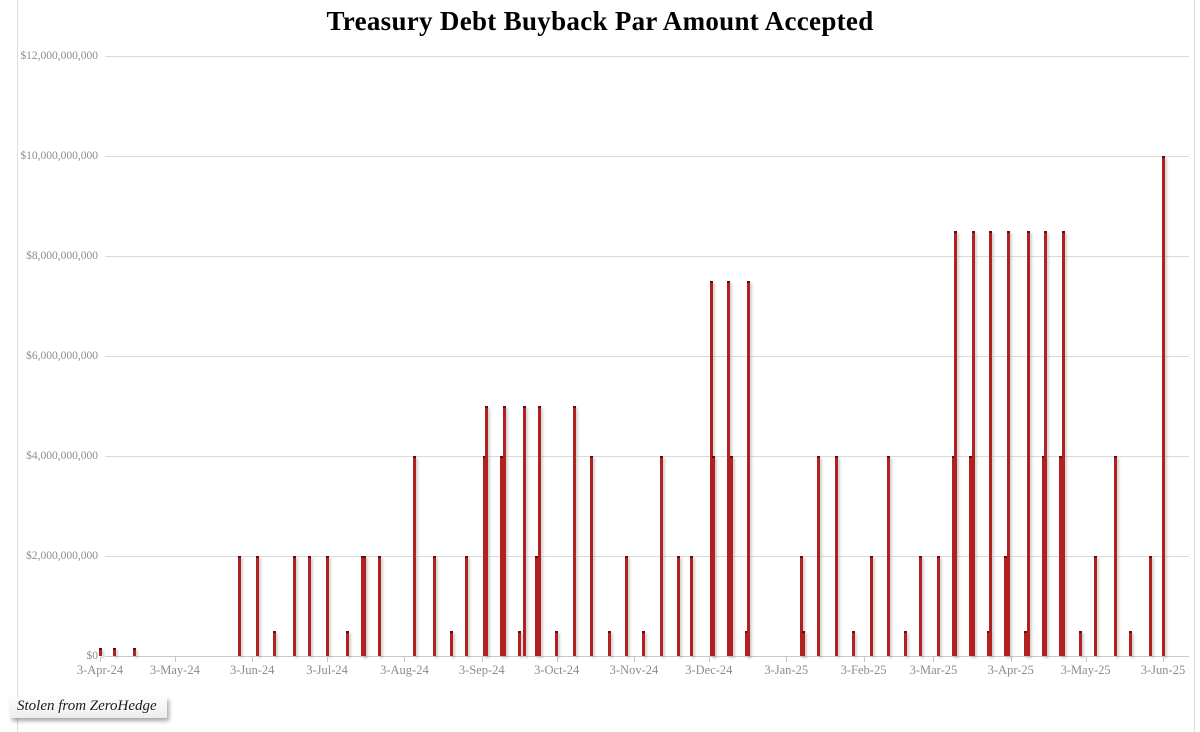  Describe the element at coordinates (59, 156) in the screenshot. I see `y-axis-tick-label: $10,000,000,000` at that location.